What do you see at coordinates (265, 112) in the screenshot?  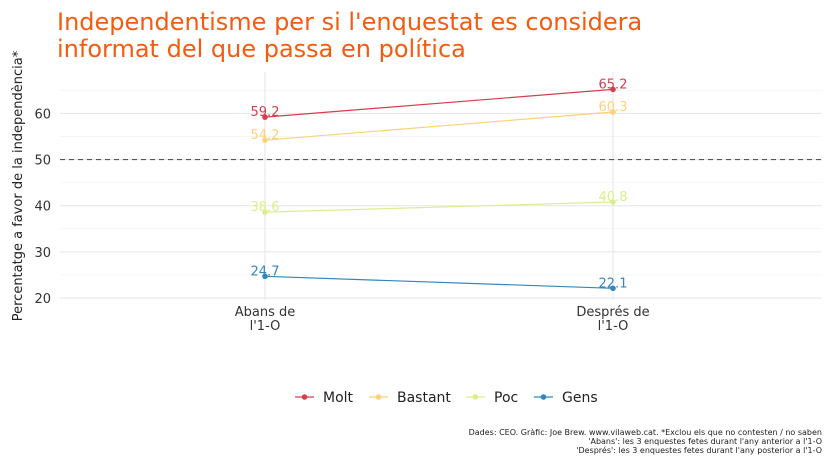 I see `data-label: 59.2` at bounding box center [265, 112].